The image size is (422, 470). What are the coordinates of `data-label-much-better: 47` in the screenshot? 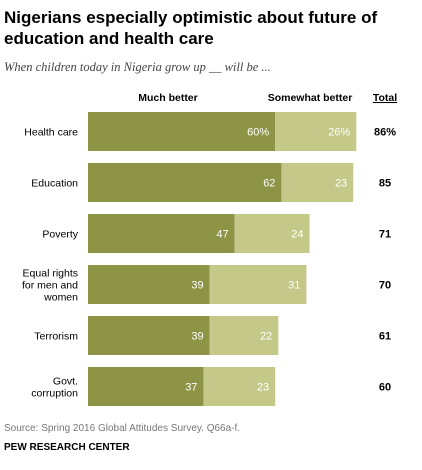 It's located at (222, 235).